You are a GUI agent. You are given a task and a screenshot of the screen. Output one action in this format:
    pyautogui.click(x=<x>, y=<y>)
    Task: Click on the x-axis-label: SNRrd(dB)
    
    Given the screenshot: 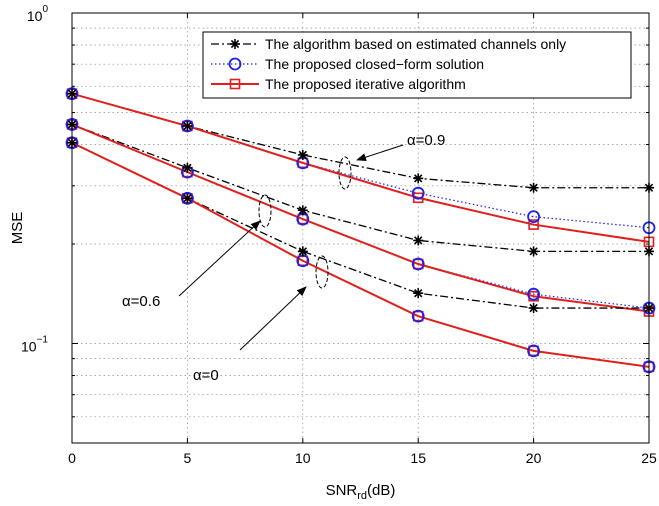 What is the action you would take?
    pyautogui.click(x=361, y=492)
    